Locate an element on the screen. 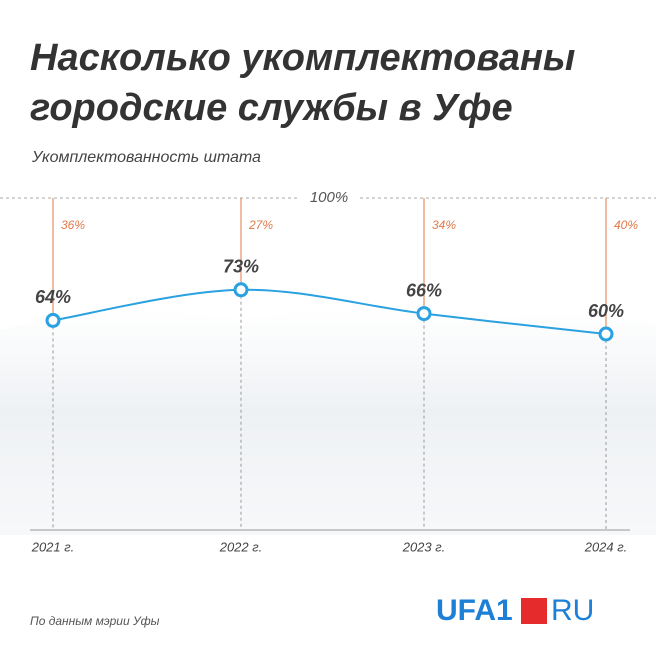 This screenshot has width=656, height=661. gap-label: 34% is located at coordinates (444, 225).